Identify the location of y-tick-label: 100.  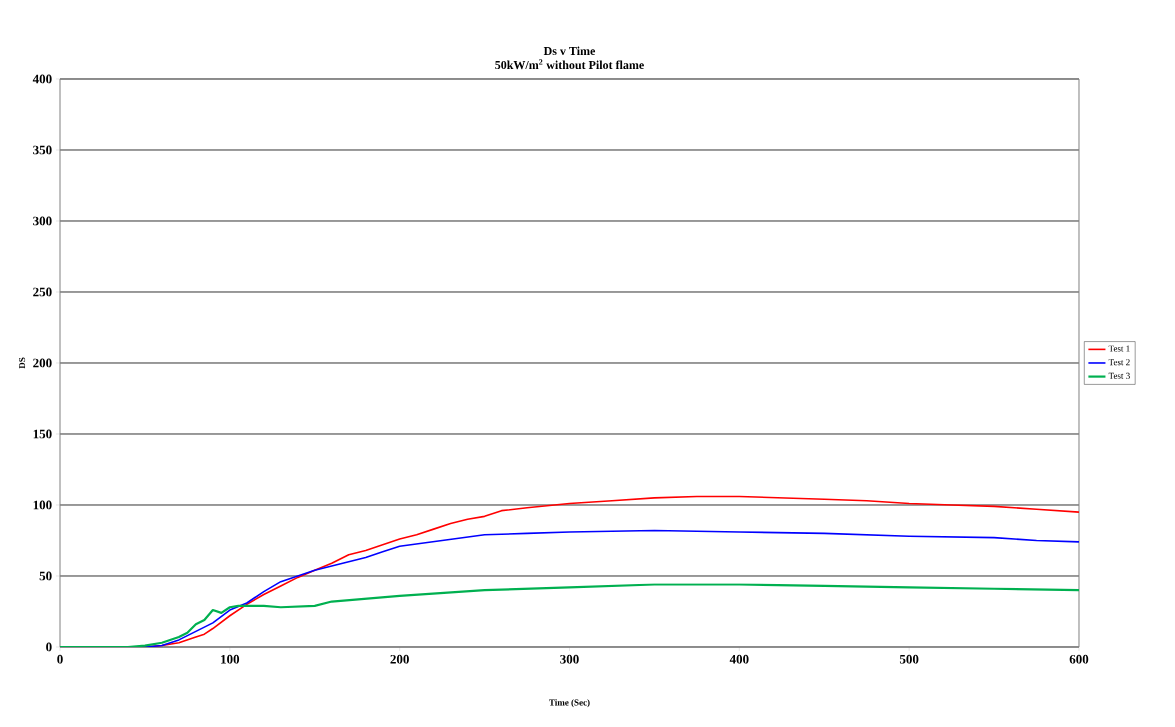
(42, 505).